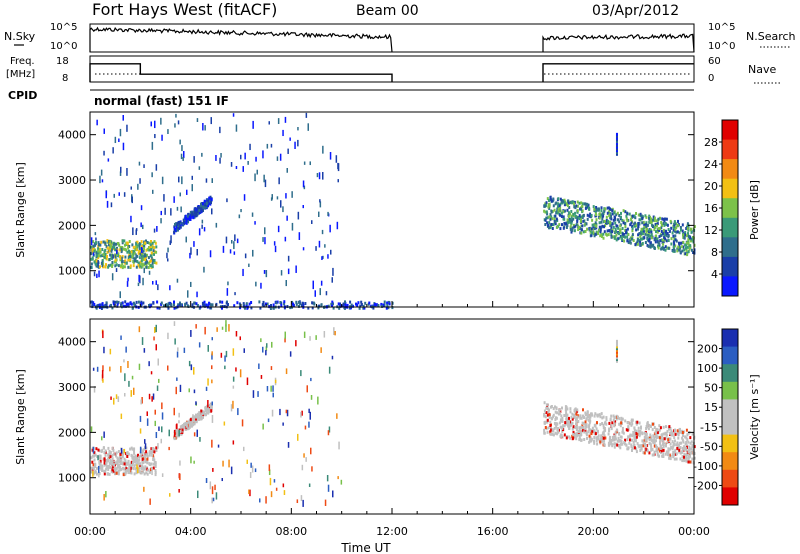  I want to click on colorbar-segment, so click(730, 478).